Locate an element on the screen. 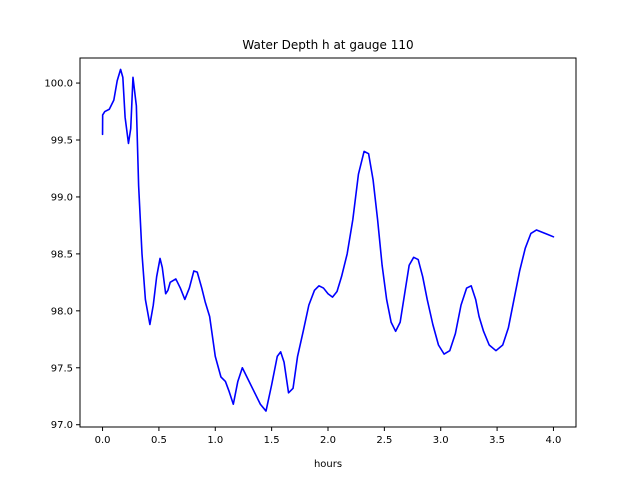 The width and height of the screenshot is (640, 480). y-tick-label: 98.5 is located at coordinates (62, 254).